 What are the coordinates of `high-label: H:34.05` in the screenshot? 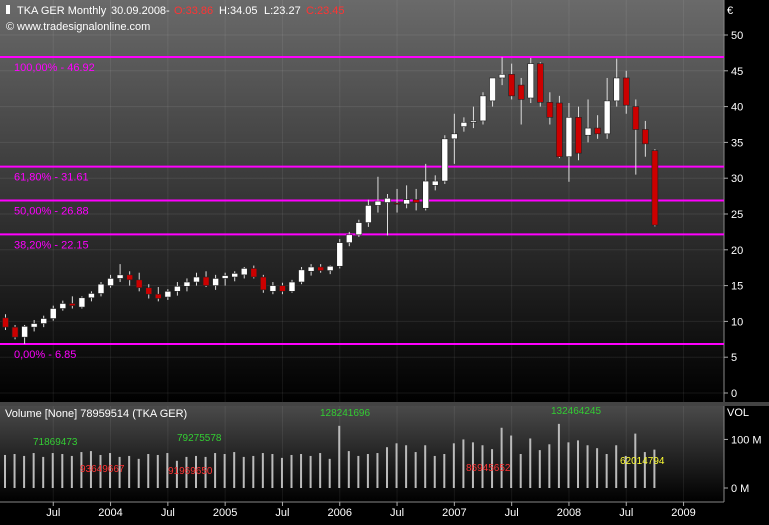 It's located at (238, 11).